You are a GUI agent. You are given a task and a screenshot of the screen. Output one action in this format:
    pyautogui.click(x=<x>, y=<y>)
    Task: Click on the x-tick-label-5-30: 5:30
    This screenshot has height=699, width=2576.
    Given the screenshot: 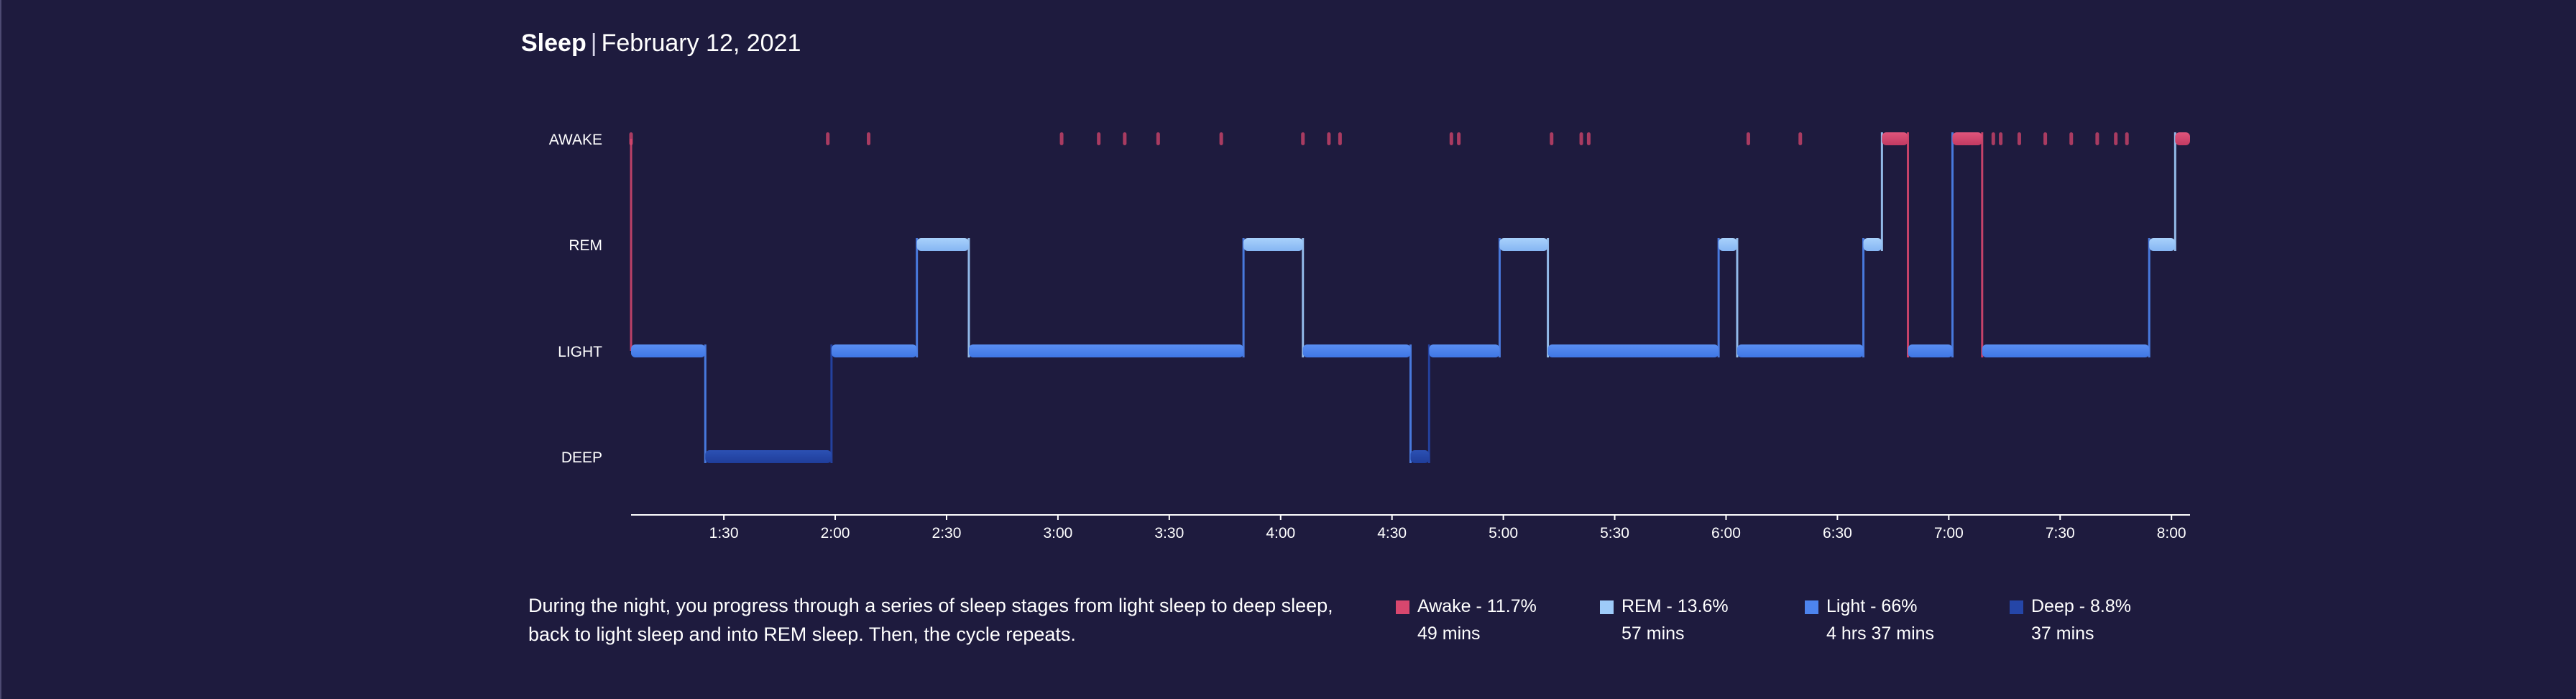 What is the action you would take?
    pyautogui.click(x=1614, y=533)
    